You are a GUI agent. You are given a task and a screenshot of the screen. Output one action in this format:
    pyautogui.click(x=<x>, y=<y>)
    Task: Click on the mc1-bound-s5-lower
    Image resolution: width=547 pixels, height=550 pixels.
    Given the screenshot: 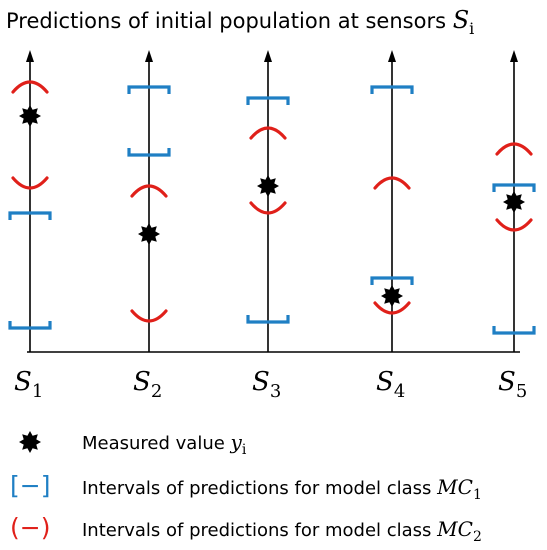 What is the action you would take?
    pyautogui.click(x=514, y=330)
    